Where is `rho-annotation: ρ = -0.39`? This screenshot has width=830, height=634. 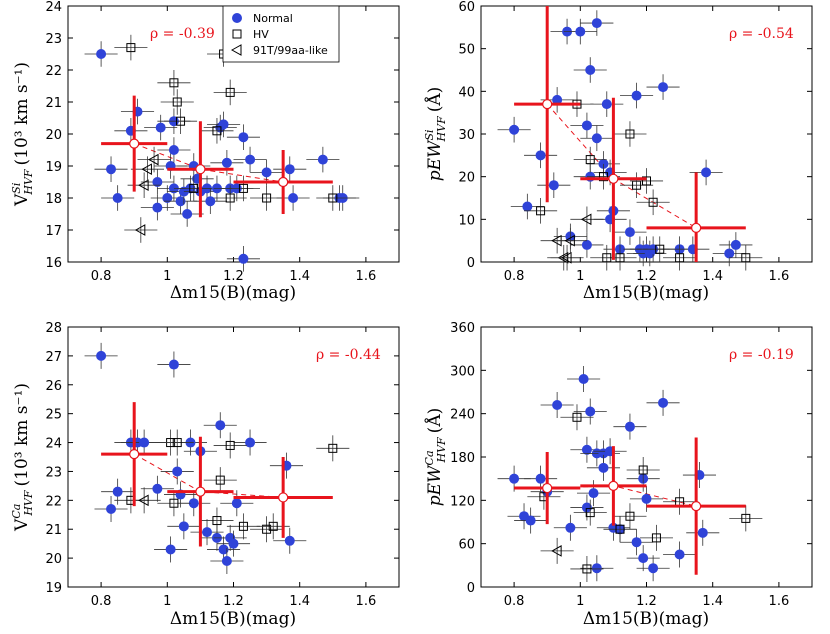
rho-annotation: ρ = -0.39 is located at coordinates (182, 34).